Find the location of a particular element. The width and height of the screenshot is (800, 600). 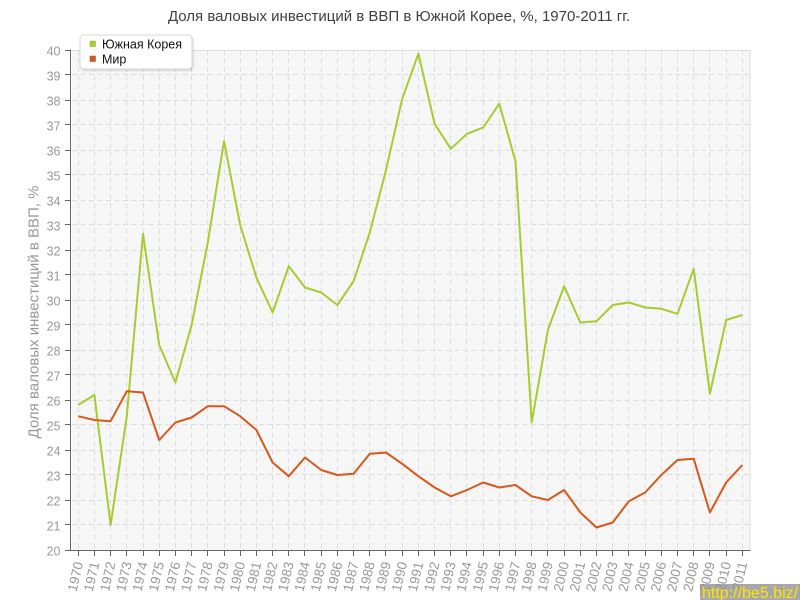

svg-text: 1997 is located at coordinates (512, 576).